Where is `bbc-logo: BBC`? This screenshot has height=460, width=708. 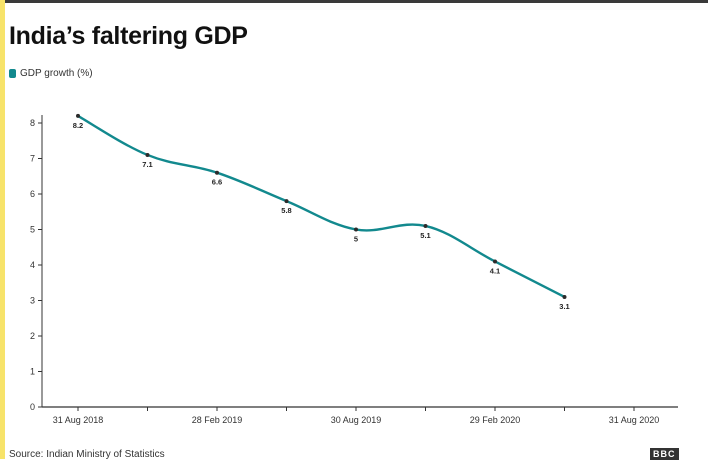
bbc-logo: BBC is located at coordinates (664, 454).